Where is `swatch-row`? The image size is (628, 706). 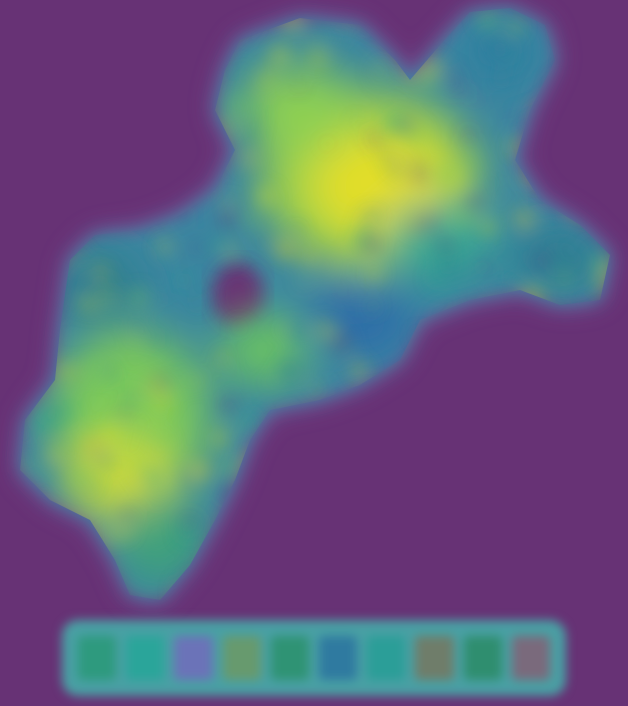 swatch-row is located at coordinates (314, 658).